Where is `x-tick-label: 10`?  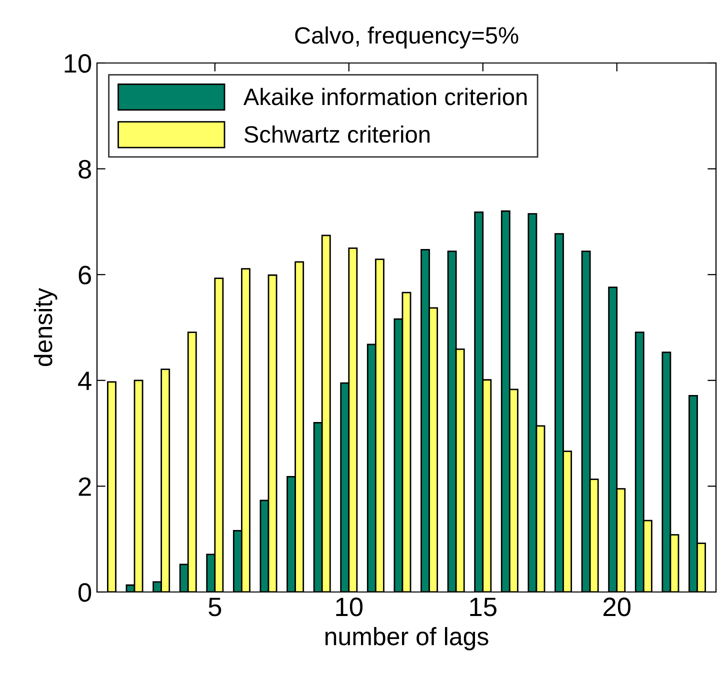
x-tick-label: 10 is located at coordinates (349, 607).